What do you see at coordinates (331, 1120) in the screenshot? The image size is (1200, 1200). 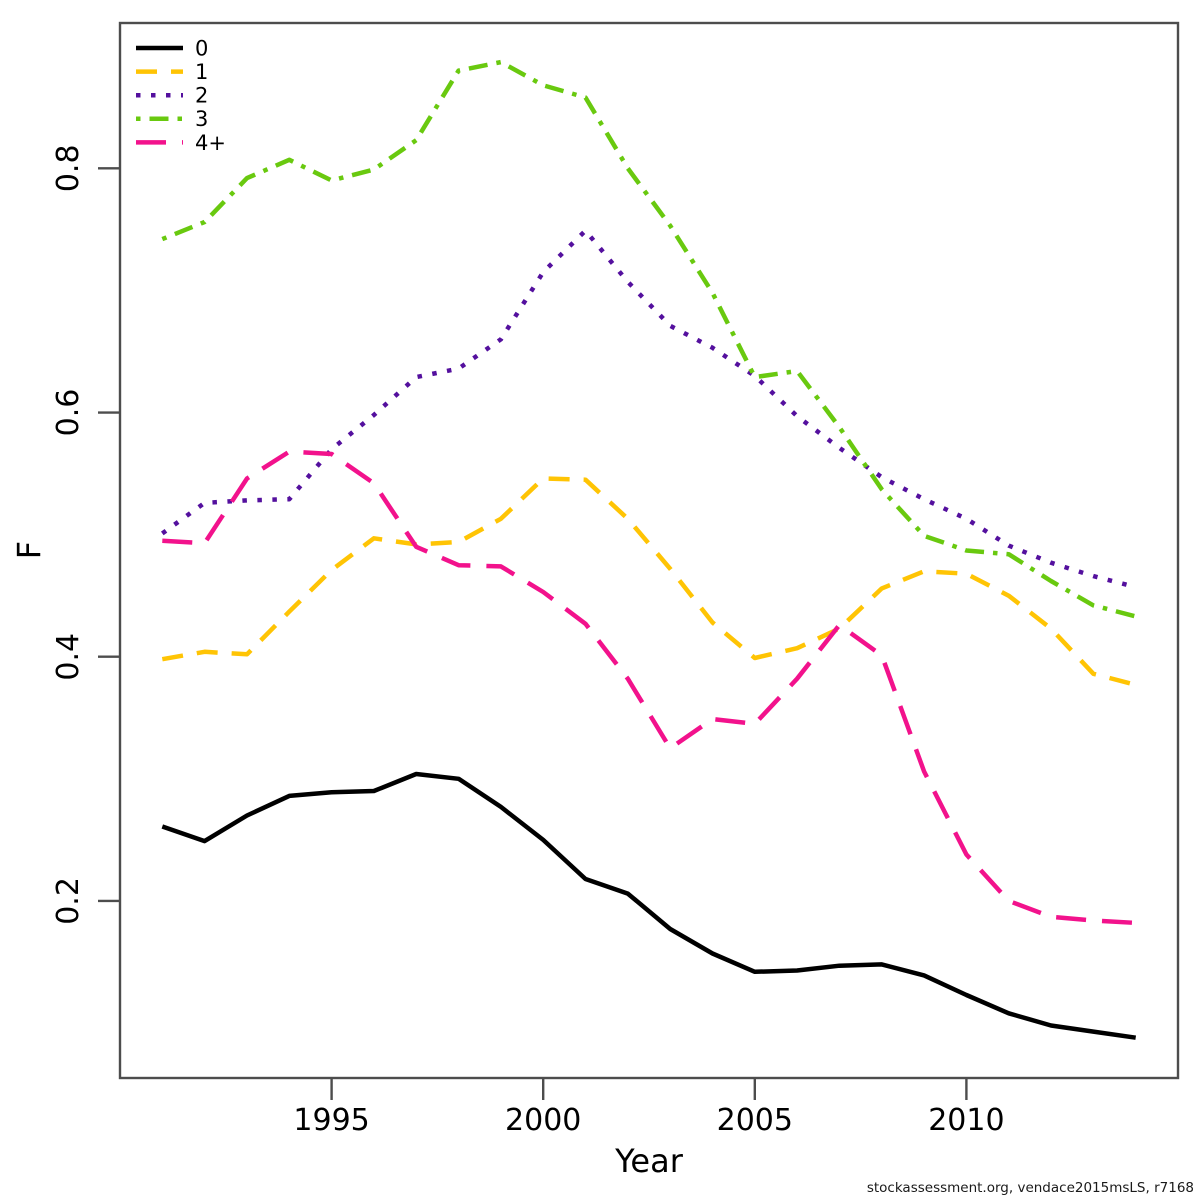 I see `x-tick-label: 1995` at bounding box center [331, 1120].